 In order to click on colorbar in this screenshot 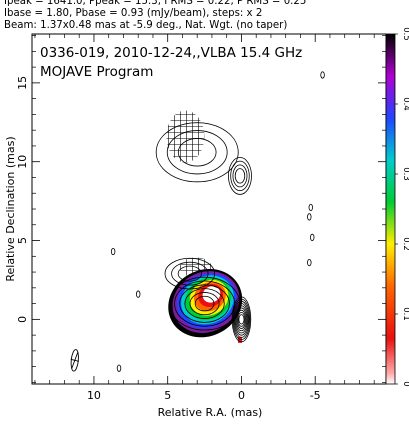, I will do `click(390, 209)`.